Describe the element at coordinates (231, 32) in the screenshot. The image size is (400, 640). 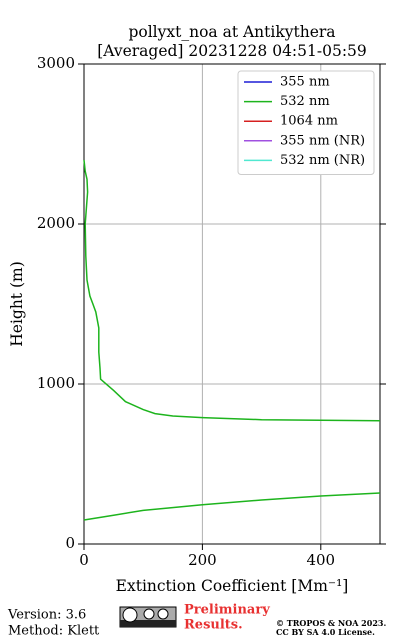
I see `chart-title: pollyxt_noa at Antikythera` at that location.